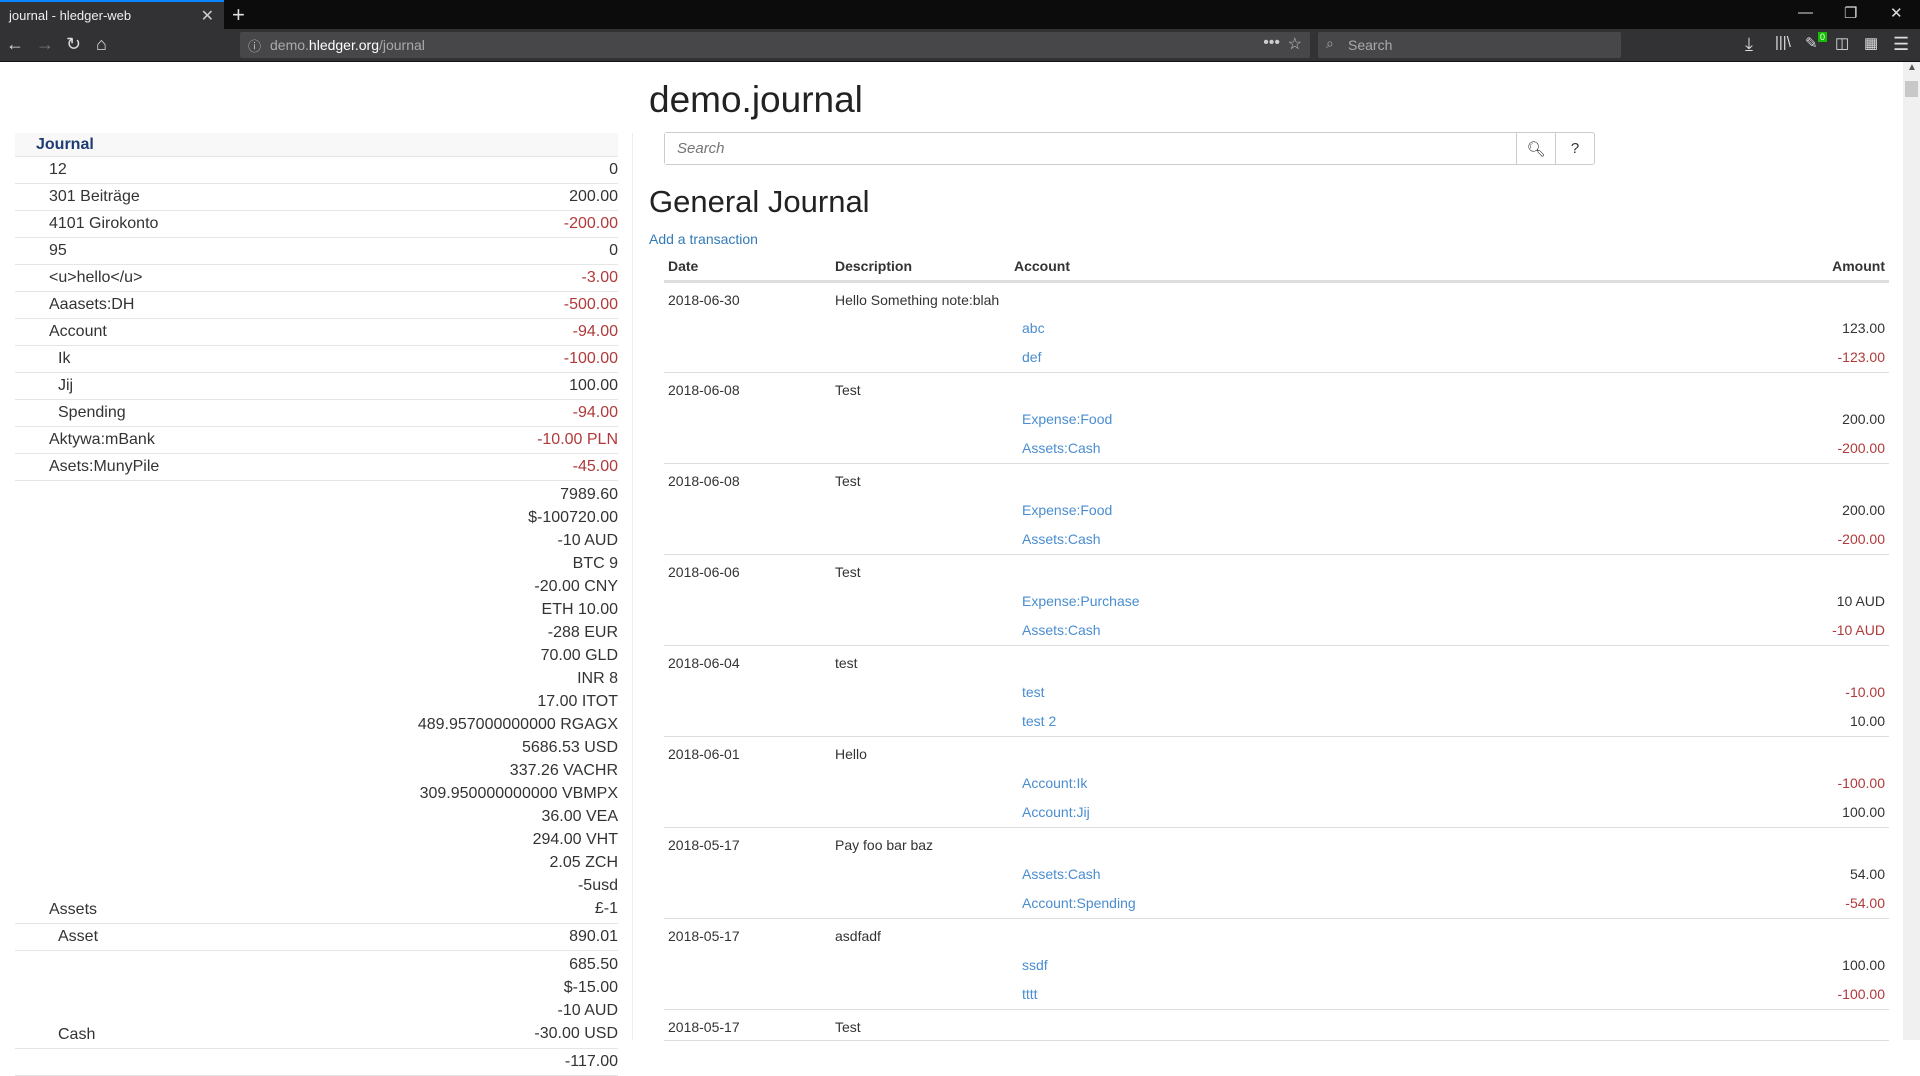  What do you see at coordinates (593, 964) in the screenshot?
I see `balance-amount: 685.50` at bounding box center [593, 964].